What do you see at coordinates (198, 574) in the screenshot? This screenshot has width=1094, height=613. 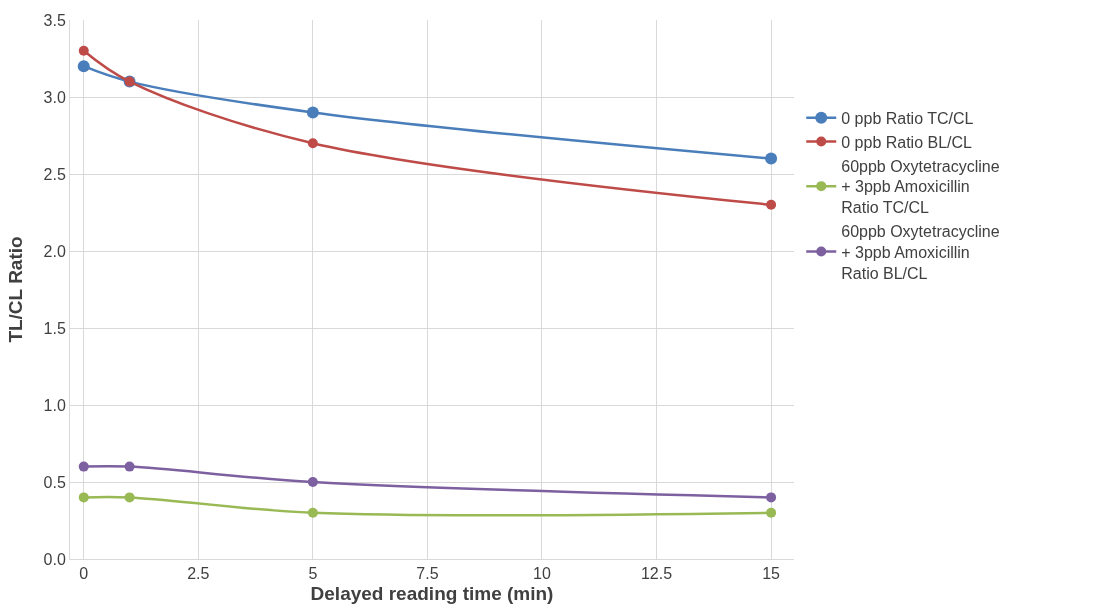 I see `x-tick-label: 2.5` at bounding box center [198, 574].